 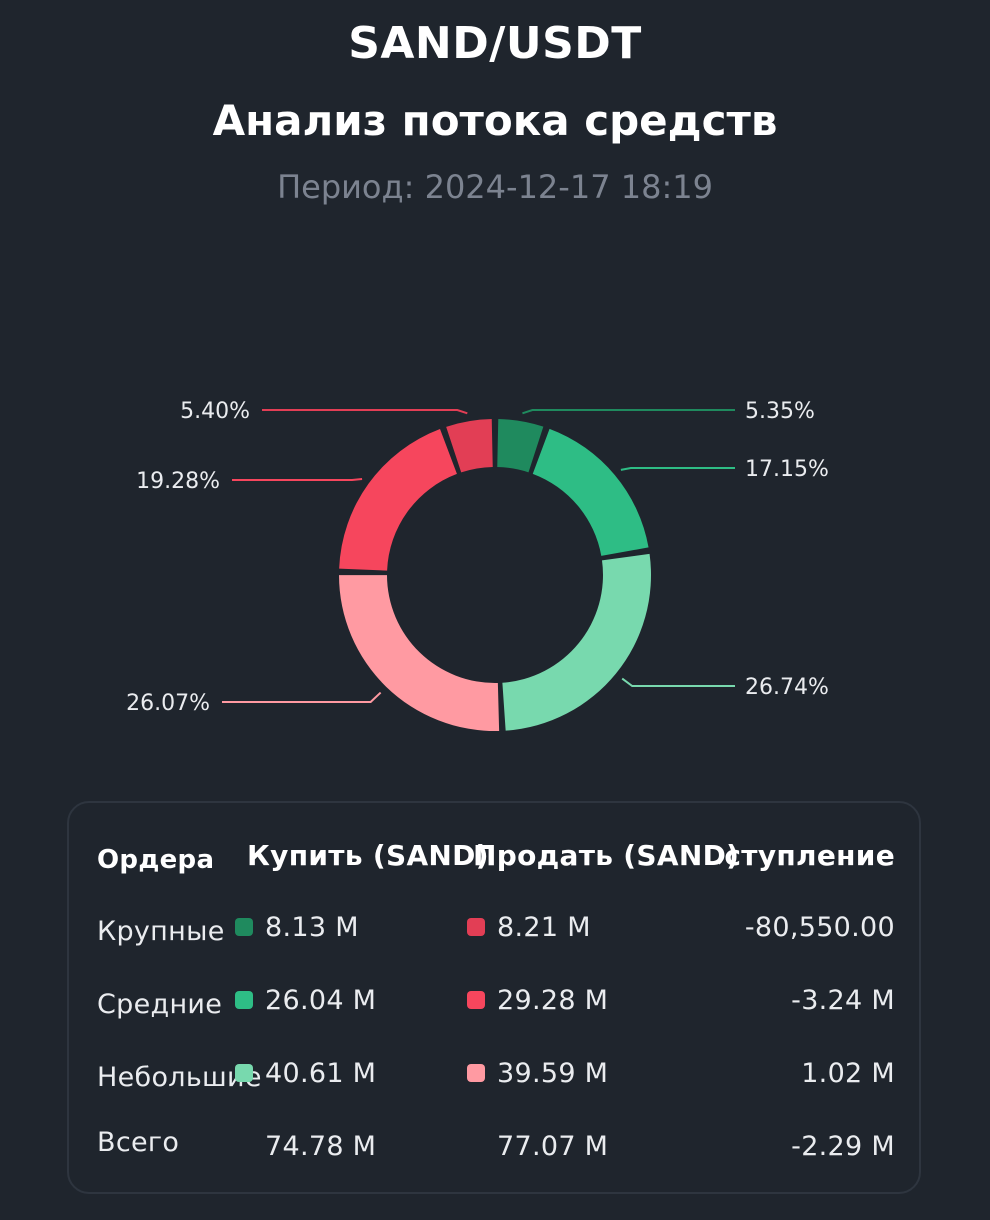 What do you see at coordinates (553, 1000) in the screenshot?
I see `sell-medium-text: 29.28 M` at bounding box center [553, 1000].